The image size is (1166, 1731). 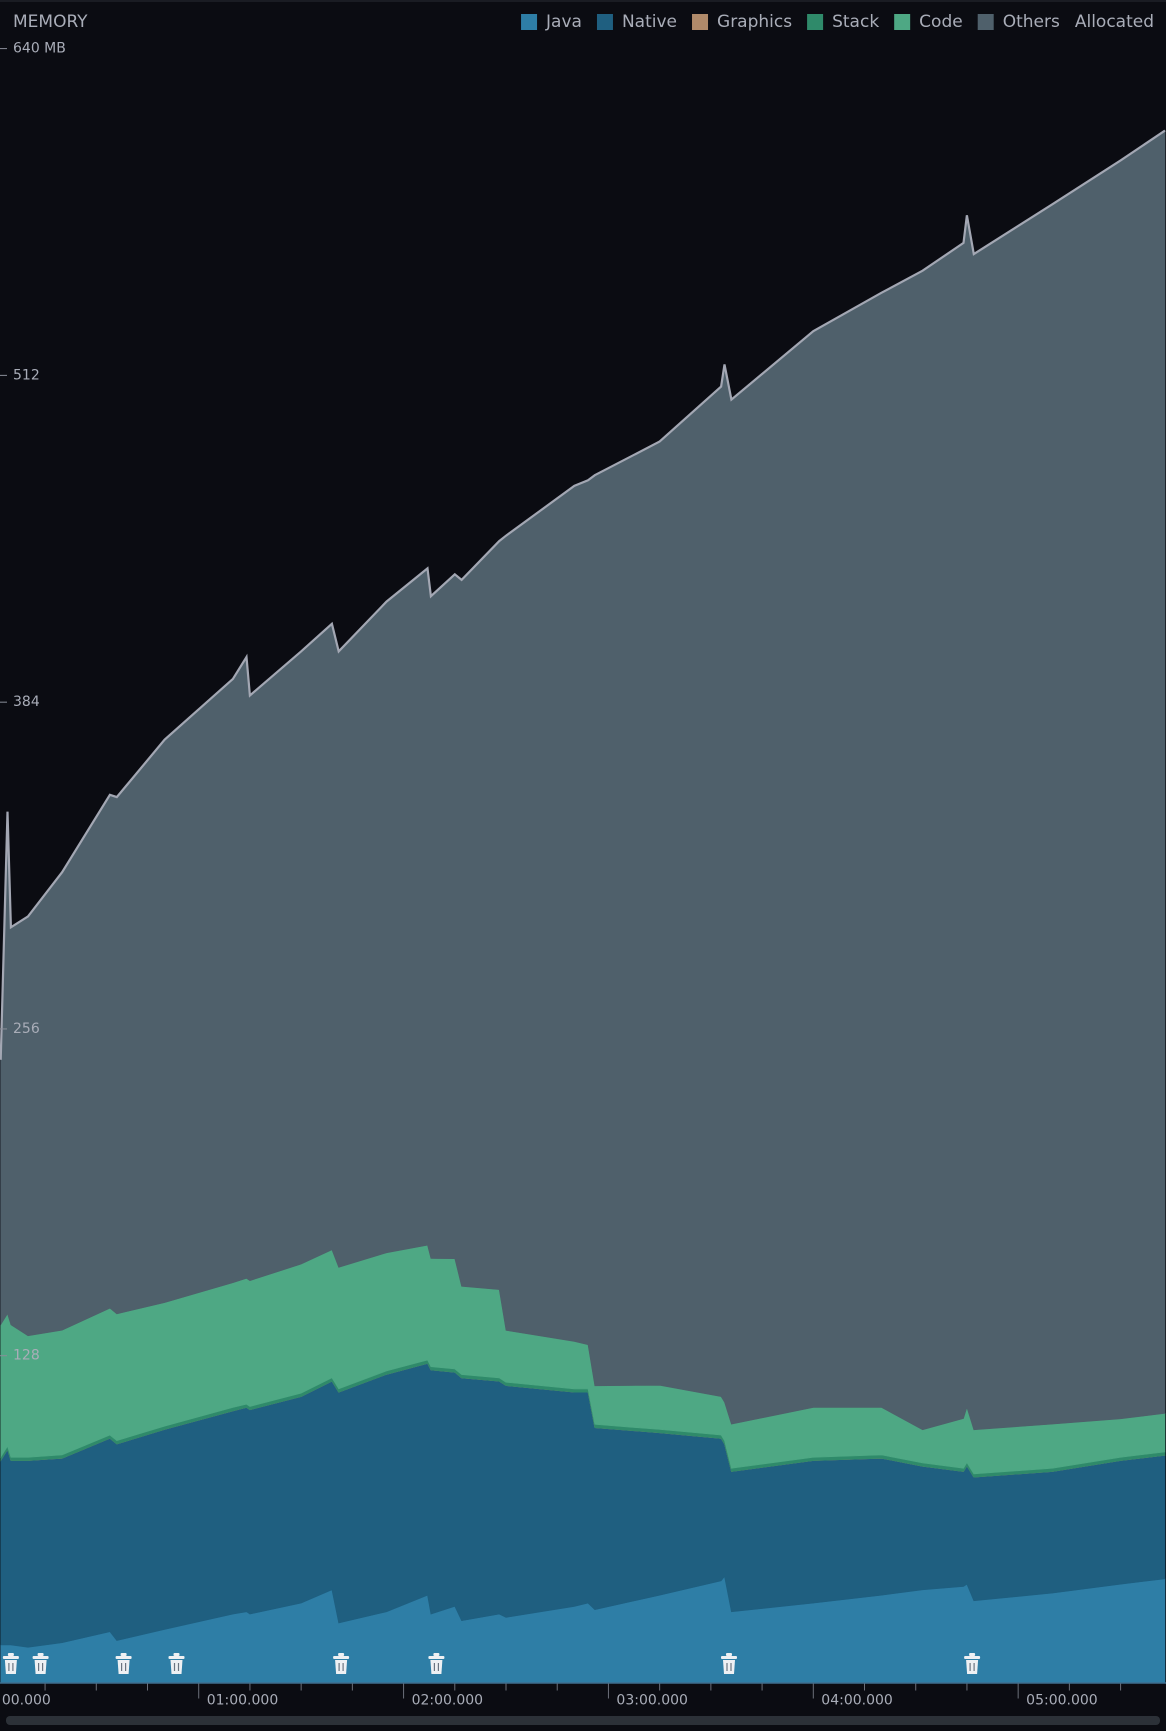 What do you see at coordinates (26, 1029) in the screenshot?
I see `y-tick-label: 256` at bounding box center [26, 1029].